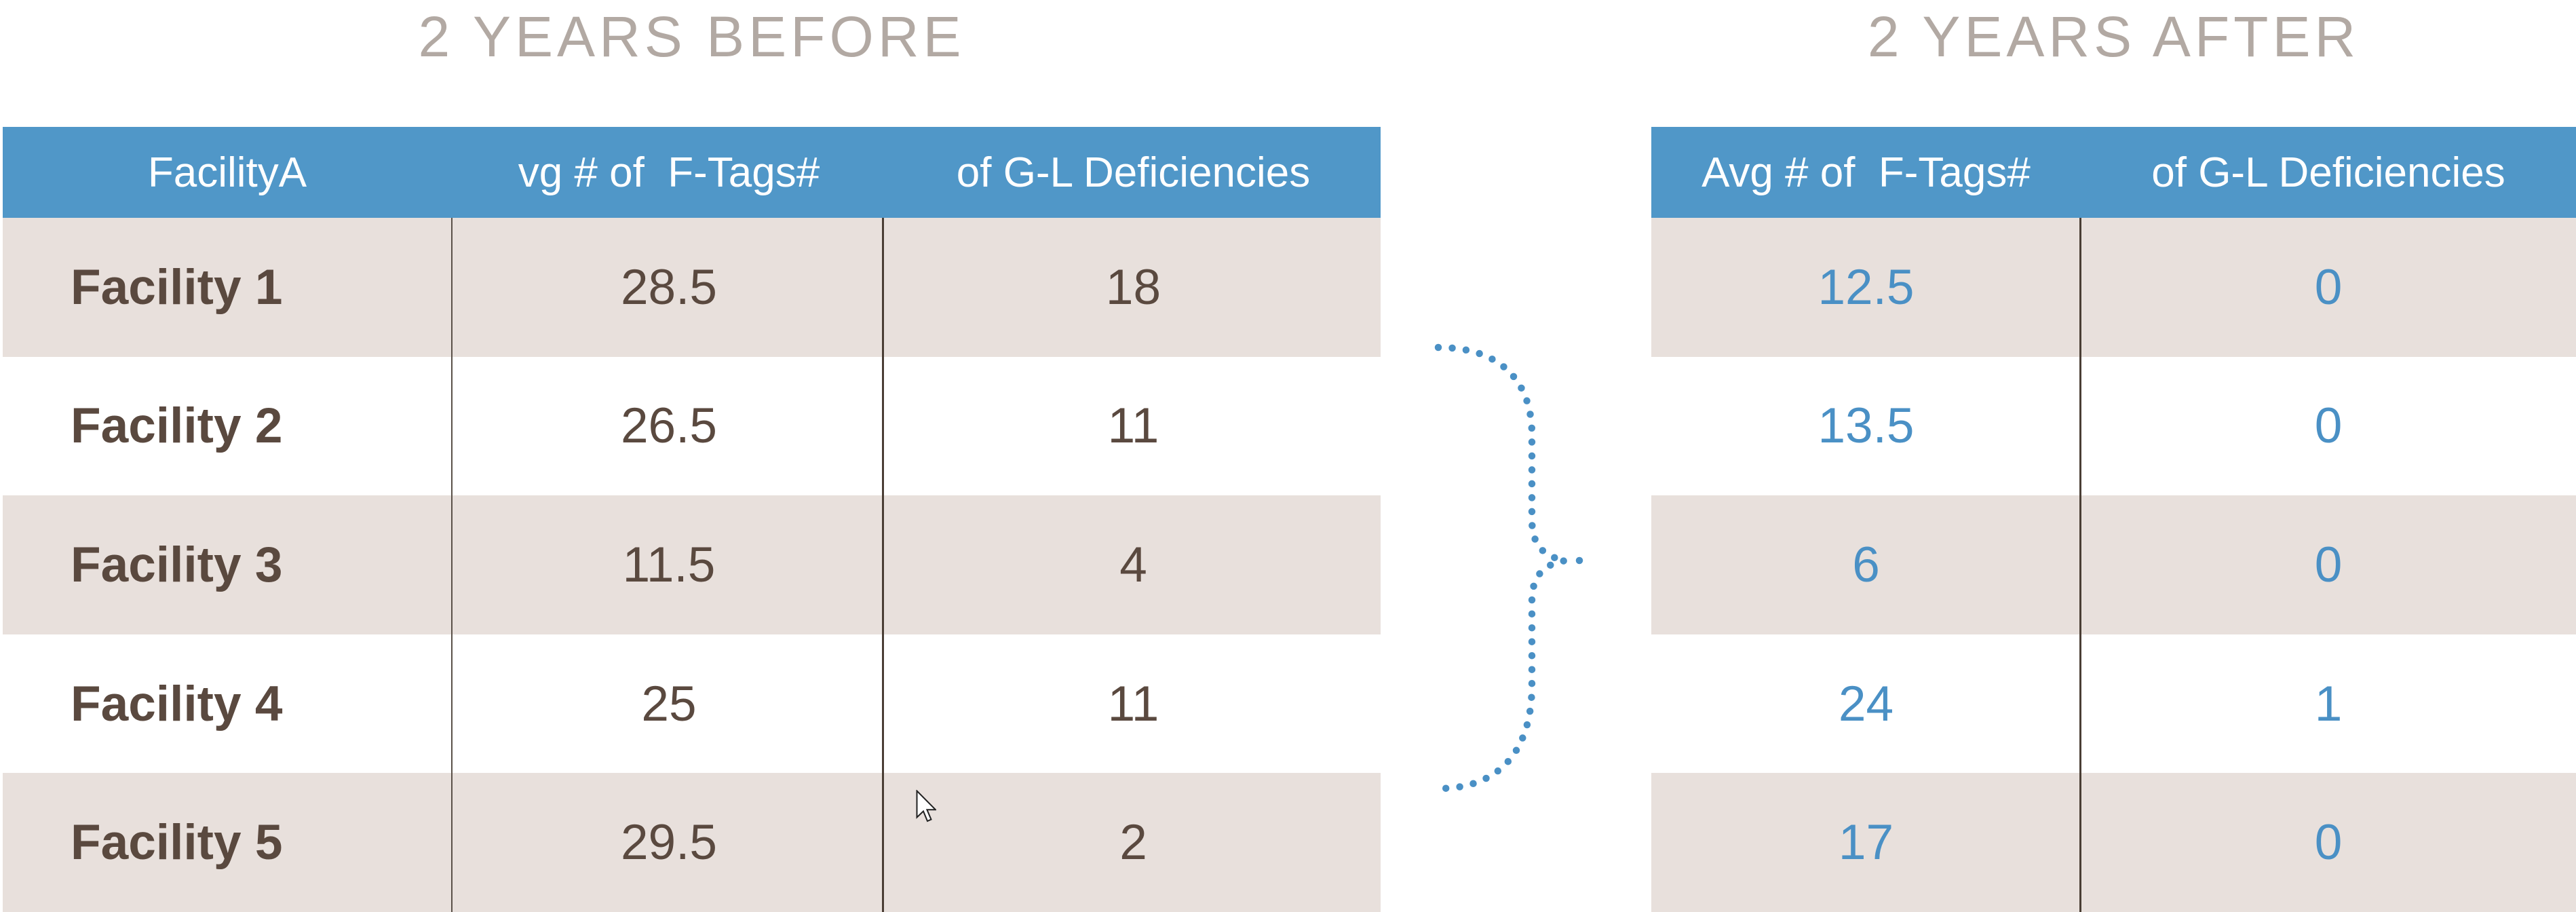 The height and width of the screenshot is (912, 2576). I want to click on after-header-ftags: Avg # of F-Tags#, so click(1866, 172).